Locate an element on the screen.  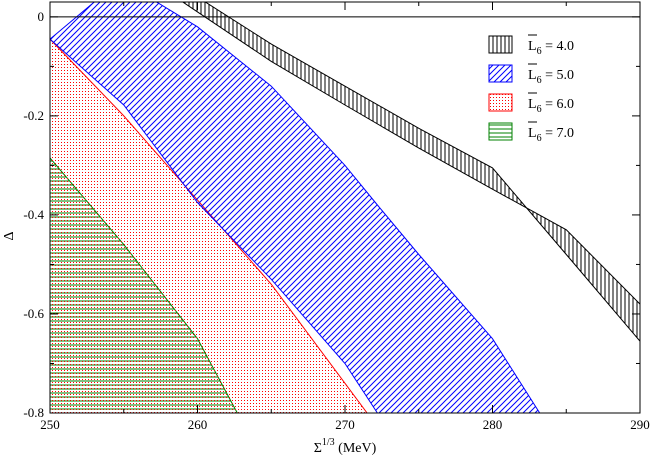
x-tick-label: 260 is located at coordinates (198, 424).